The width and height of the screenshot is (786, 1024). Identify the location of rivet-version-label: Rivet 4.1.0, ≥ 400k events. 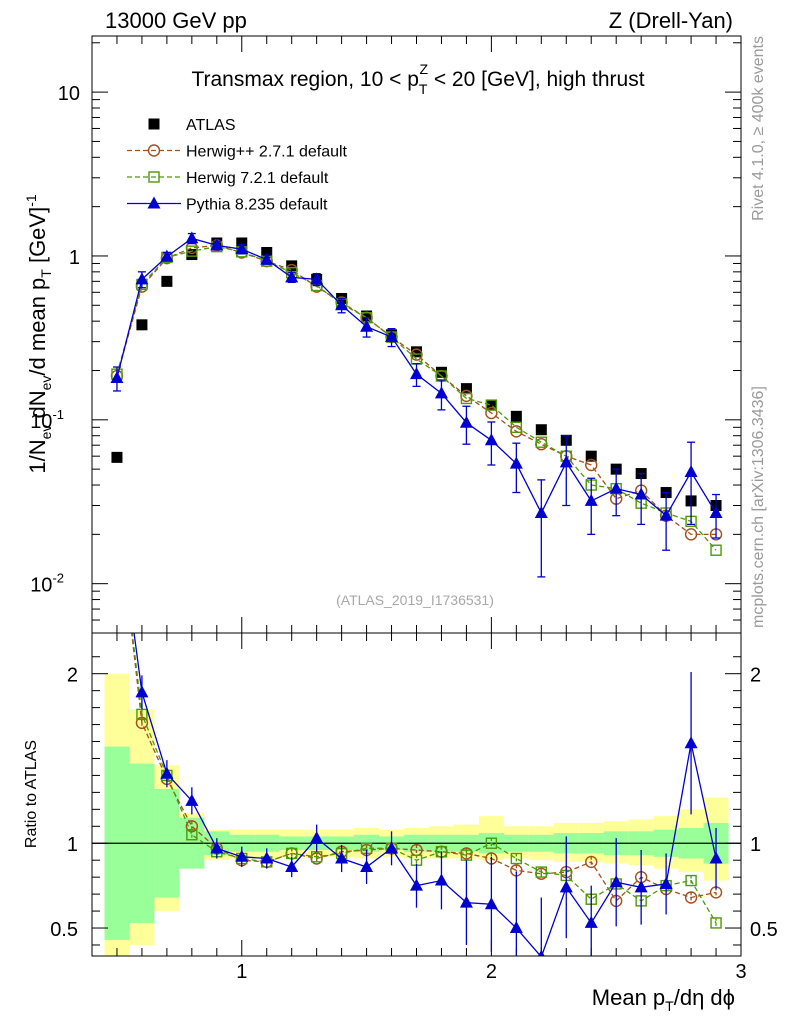
(758, 128).